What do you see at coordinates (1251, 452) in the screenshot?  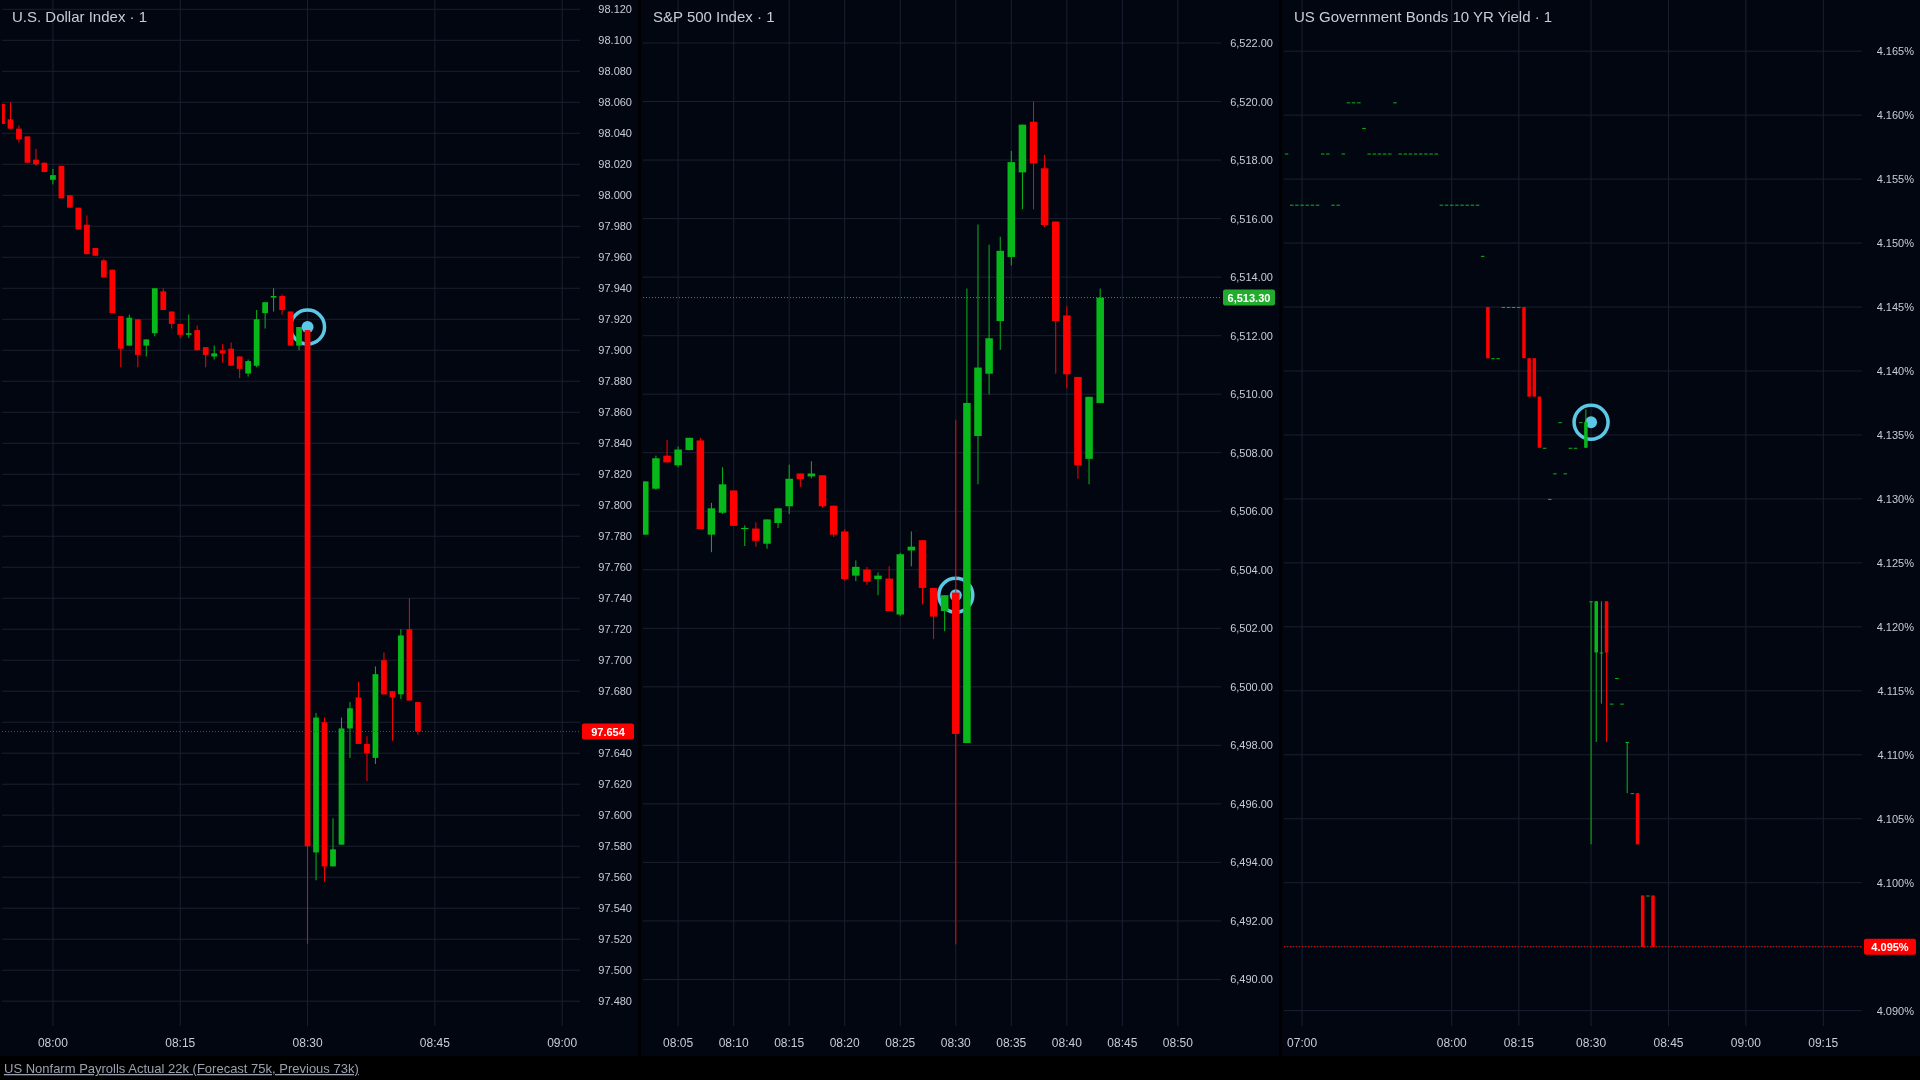 I see `y-tick-label: 6,508.00` at bounding box center [1251, 452].